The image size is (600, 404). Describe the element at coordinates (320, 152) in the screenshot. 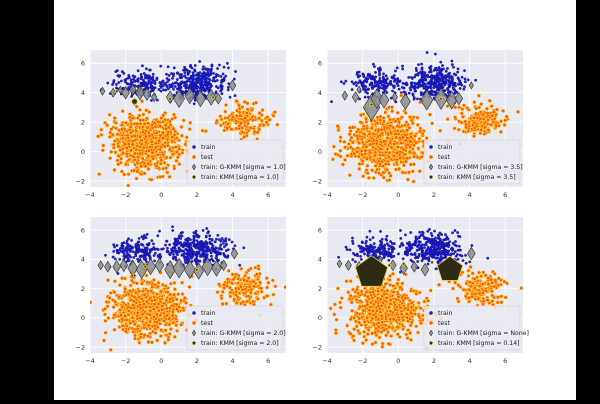

I see `y-tick-label: 0` at that location.